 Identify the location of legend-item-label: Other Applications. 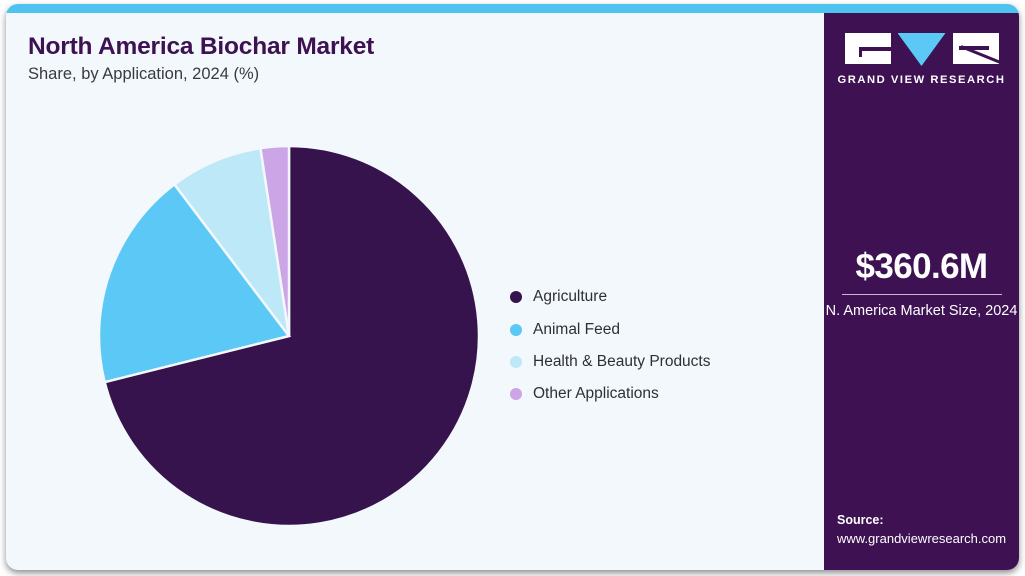
(596, 394).